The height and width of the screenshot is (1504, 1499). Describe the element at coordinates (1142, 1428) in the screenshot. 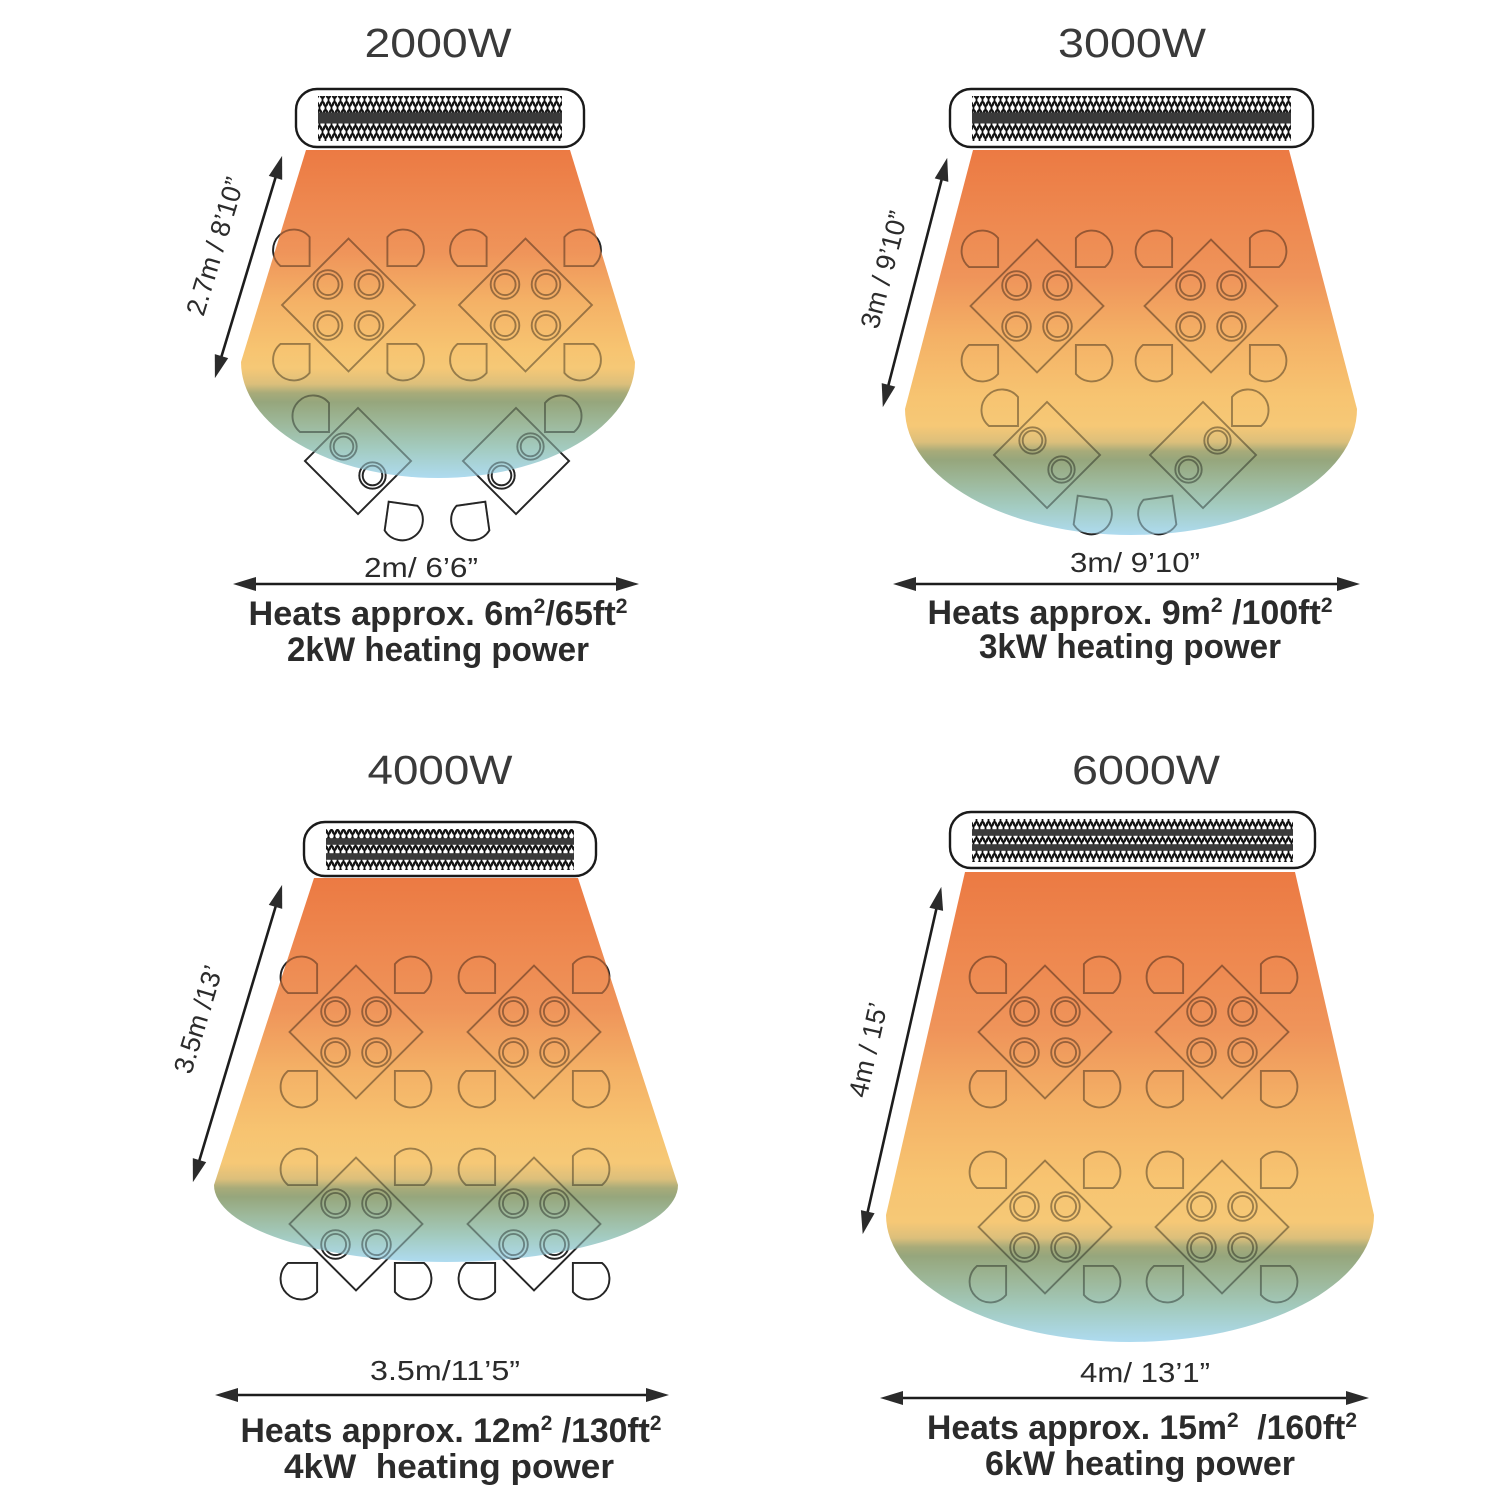

I see `svg-text: Heats approx. 15m2​ /160ft2​` at that location.